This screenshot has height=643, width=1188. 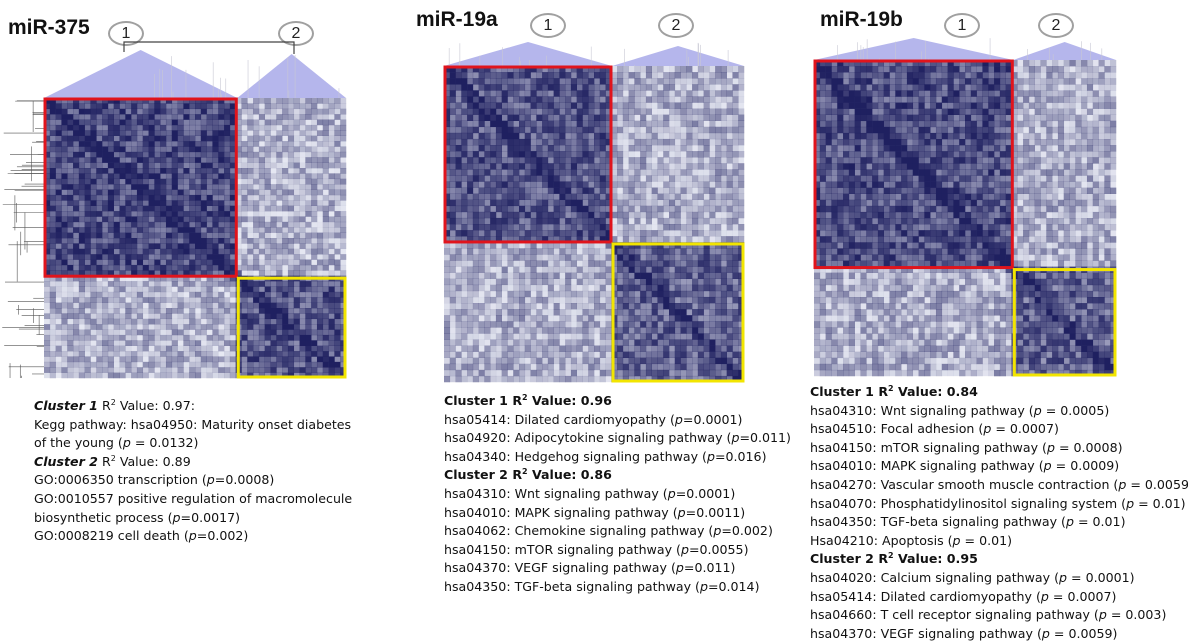 What do you see at coordinates (66, 461) in the screenshot?
I see `cluster-2-header: Cluster 2` at bounding box center [66, 461].